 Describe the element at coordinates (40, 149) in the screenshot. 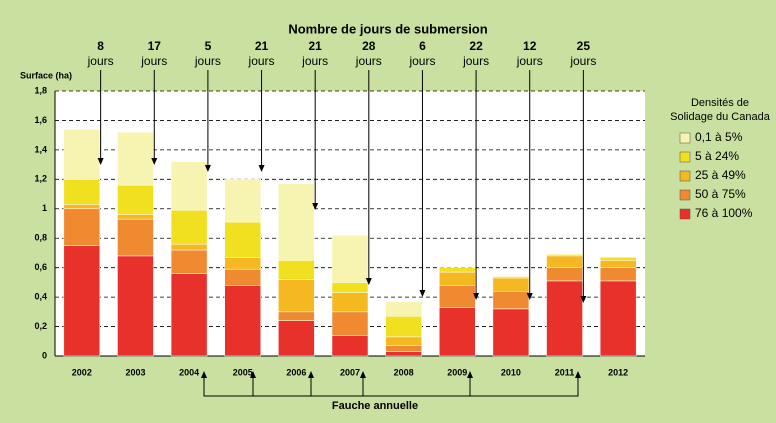

I see `y-tick-label: 1,4` at that location.